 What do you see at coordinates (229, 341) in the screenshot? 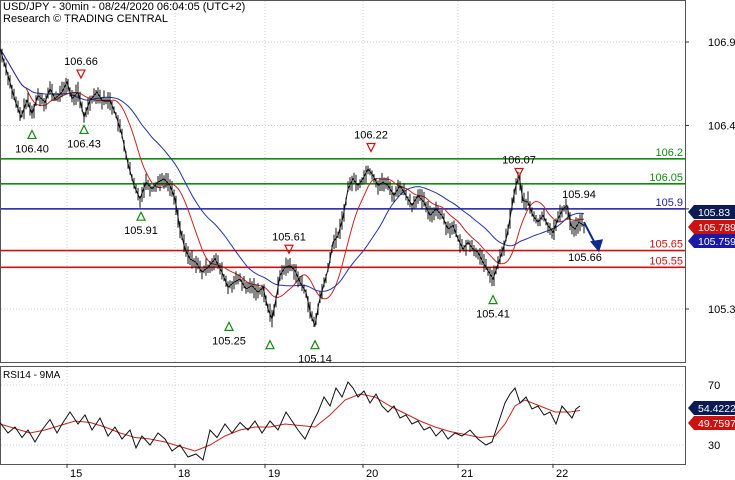
I see `pivot-label: 105.25` at bounding box center [229, 341].